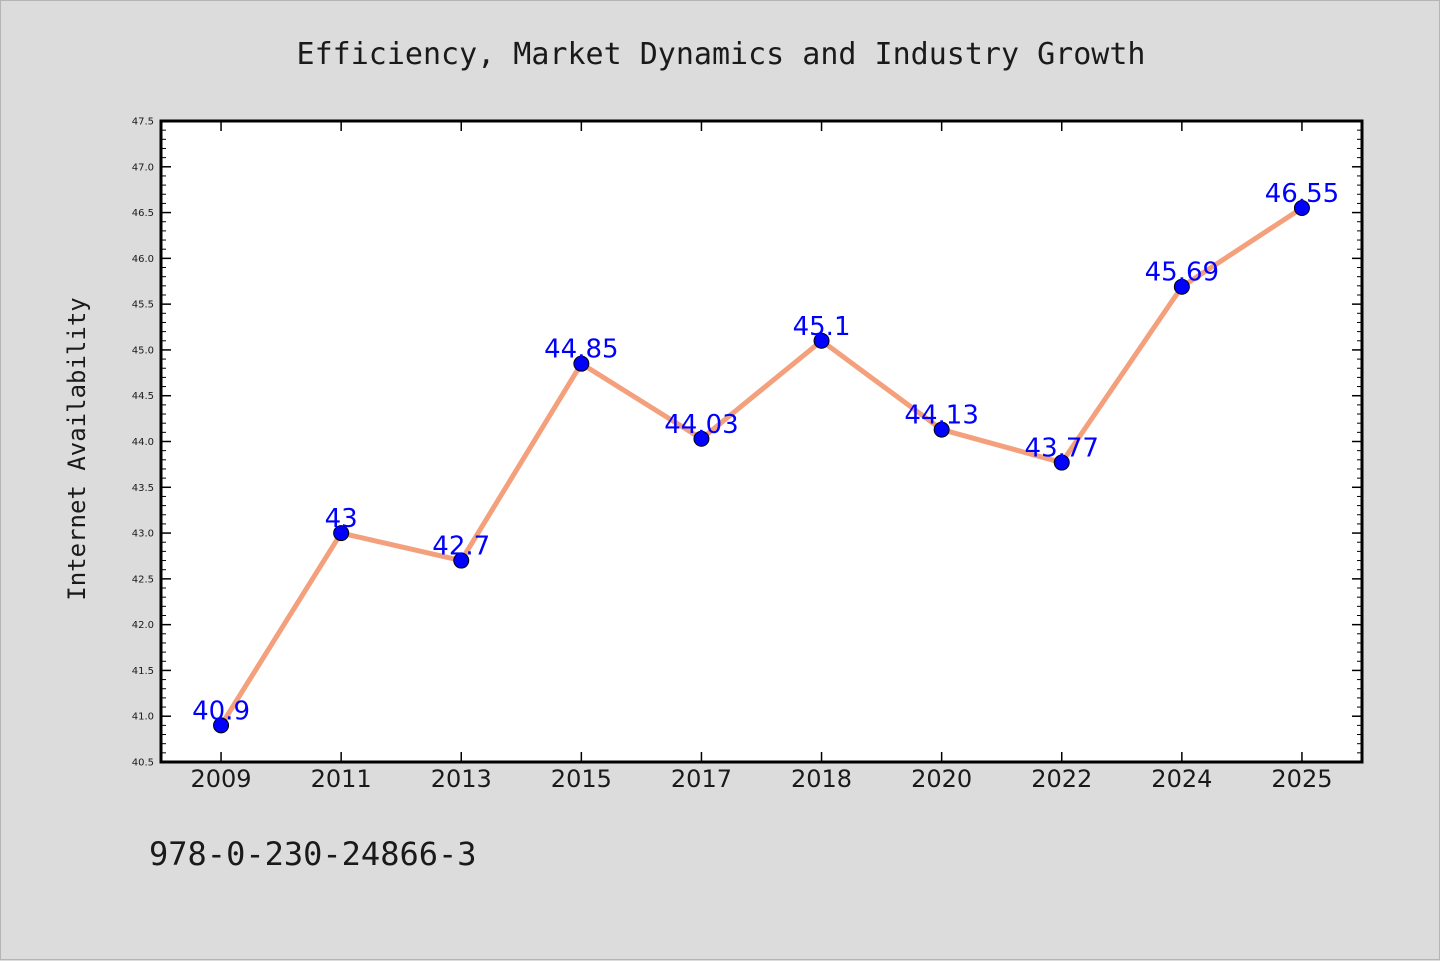  What do you see at coordinates (341, 779) in the screenshot?
I see `x-tick-label: 2011` at bounding box center [341, 779].